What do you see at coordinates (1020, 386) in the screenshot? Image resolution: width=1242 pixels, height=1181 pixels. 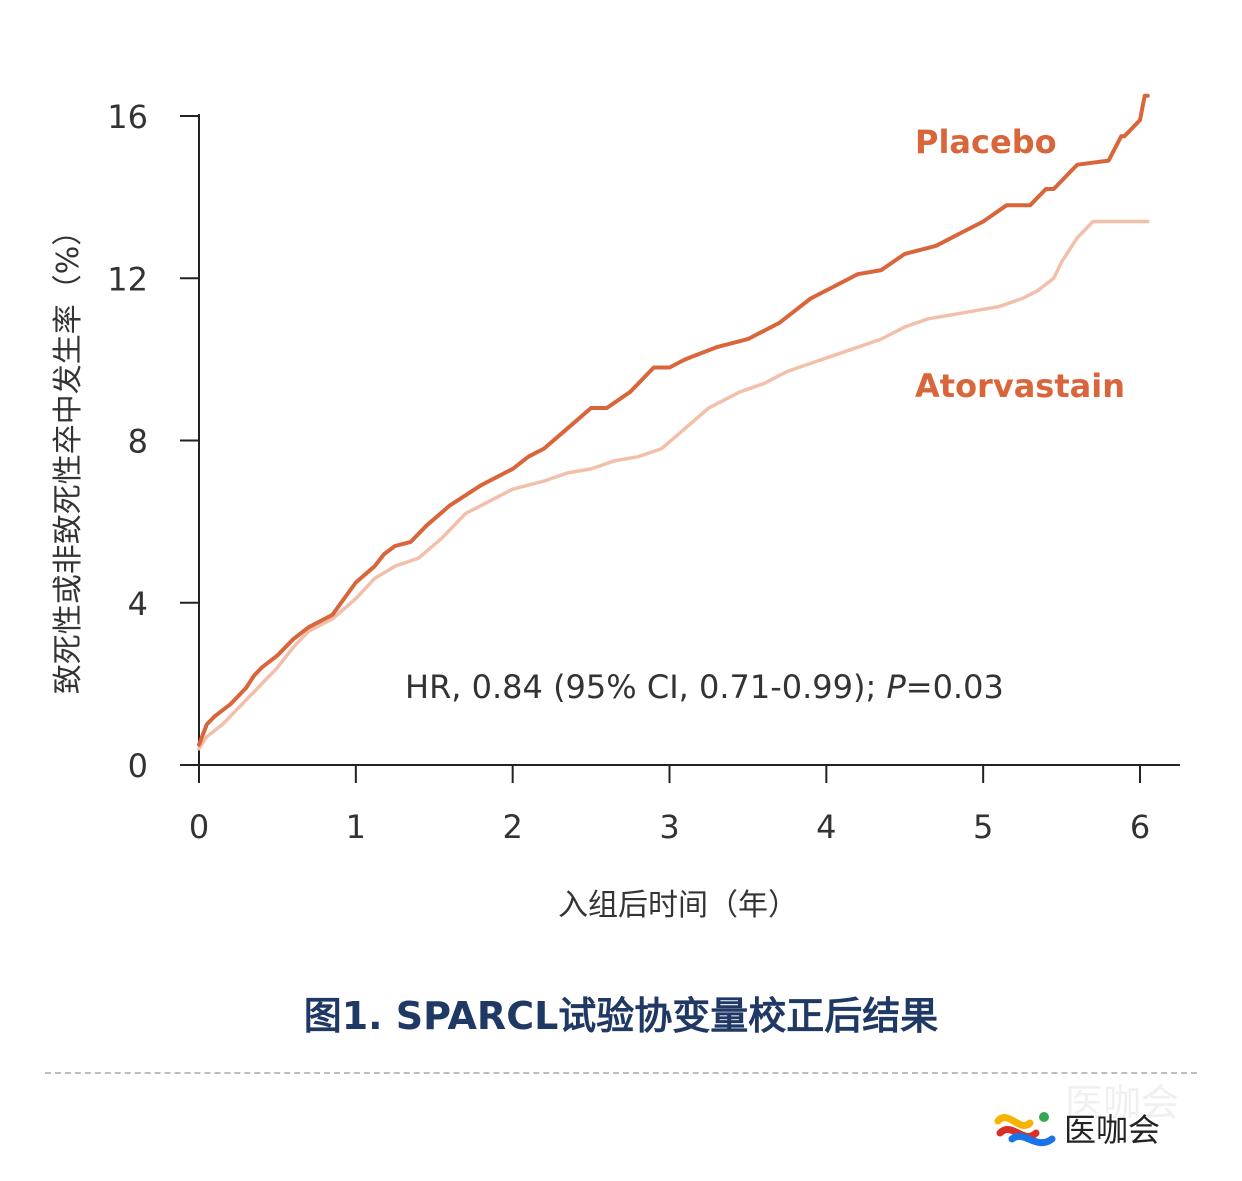 I see `atorvastain-legend-label: Atorvastain` at bounding box center [1020, 386].